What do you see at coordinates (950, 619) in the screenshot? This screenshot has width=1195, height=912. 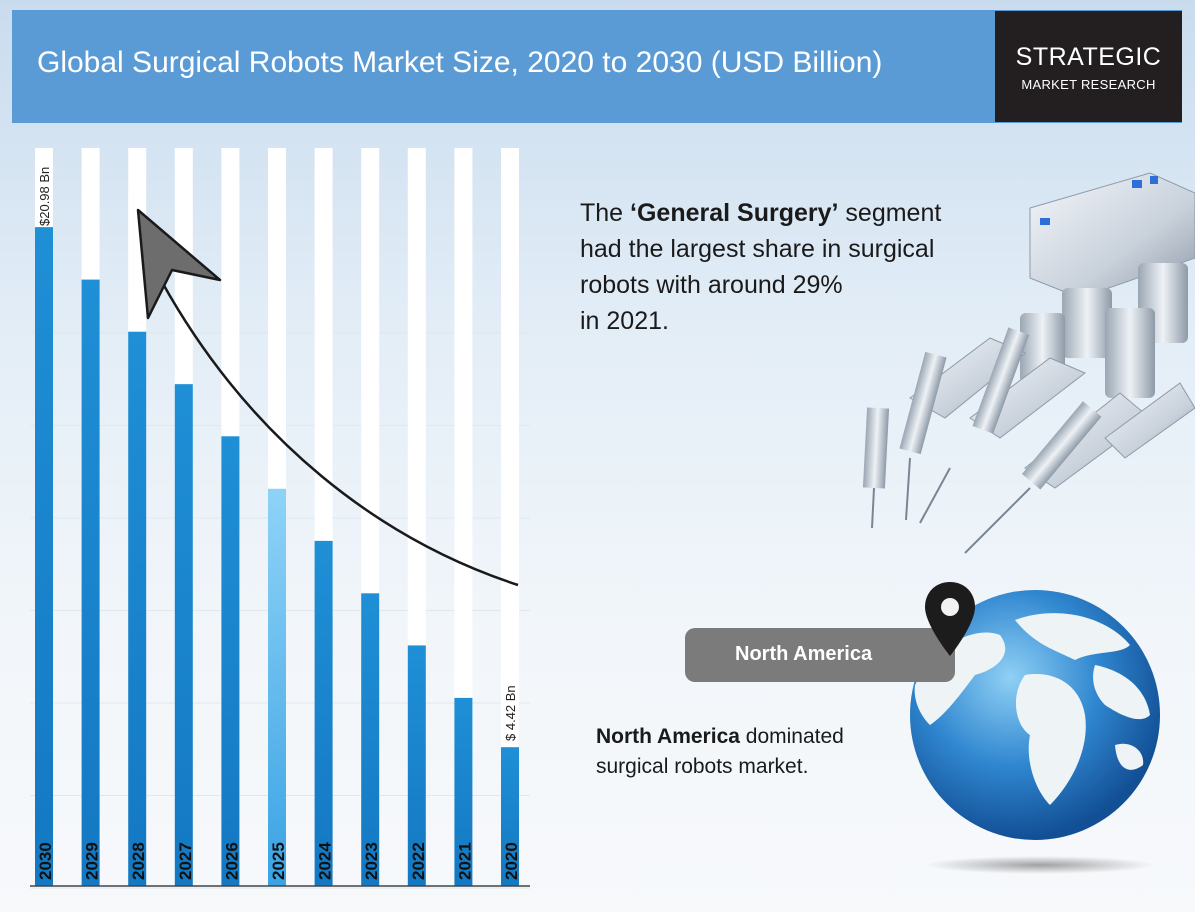 I see `location-pin-icon` at bounding box center [950, 619].